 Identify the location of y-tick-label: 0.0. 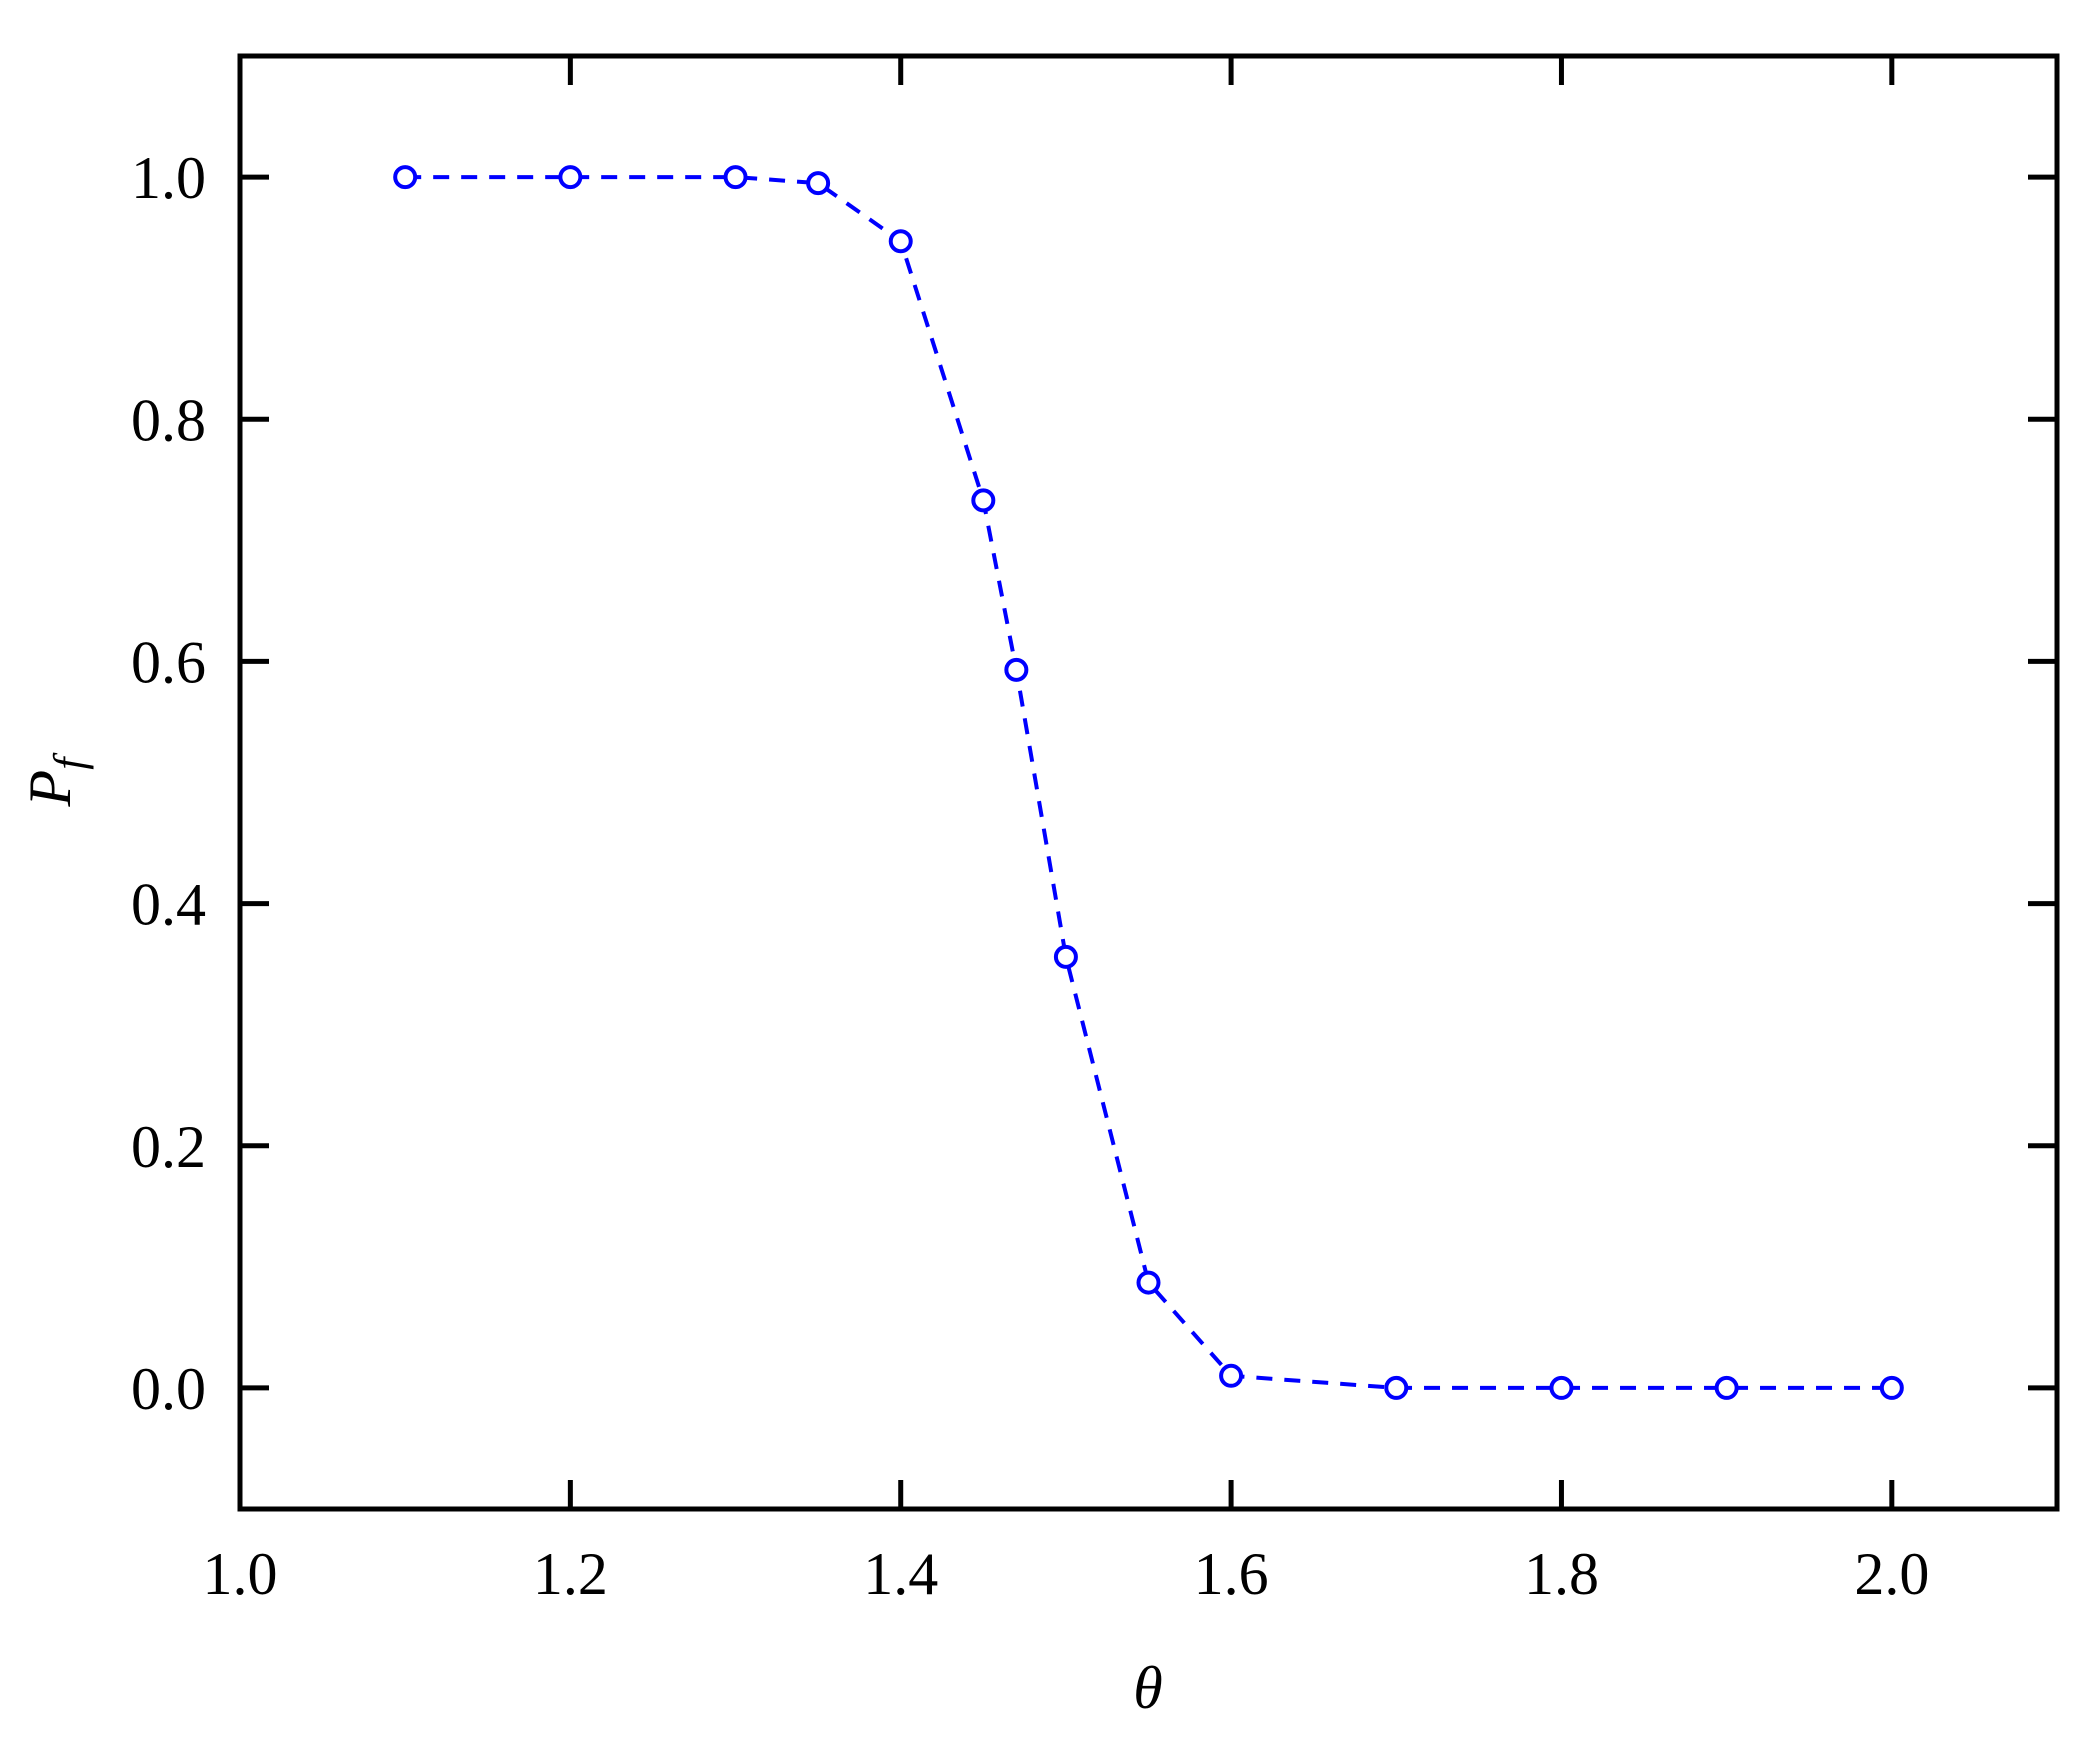
(168, 1389).